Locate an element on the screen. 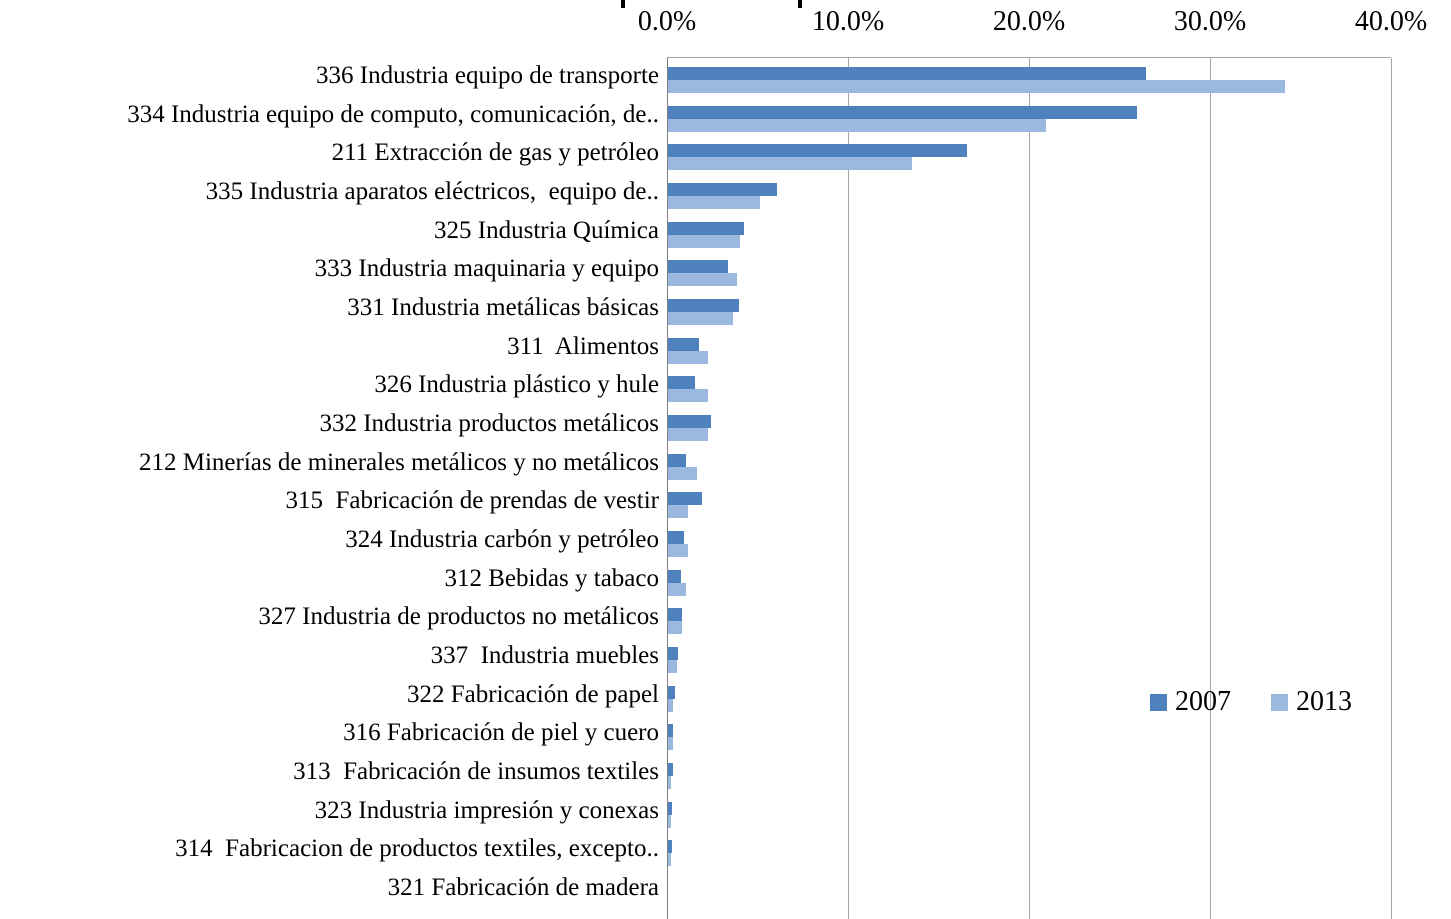  category-label: 336 Industria equipo de transporte is located at coordinates (487, 75).